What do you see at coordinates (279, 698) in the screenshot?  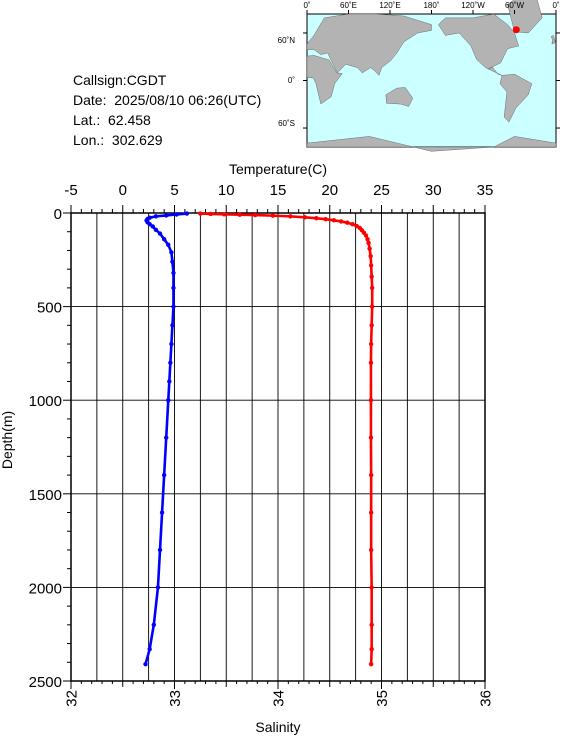 I see `salinity-tick-label: 34` at bounding box center [279, 698].